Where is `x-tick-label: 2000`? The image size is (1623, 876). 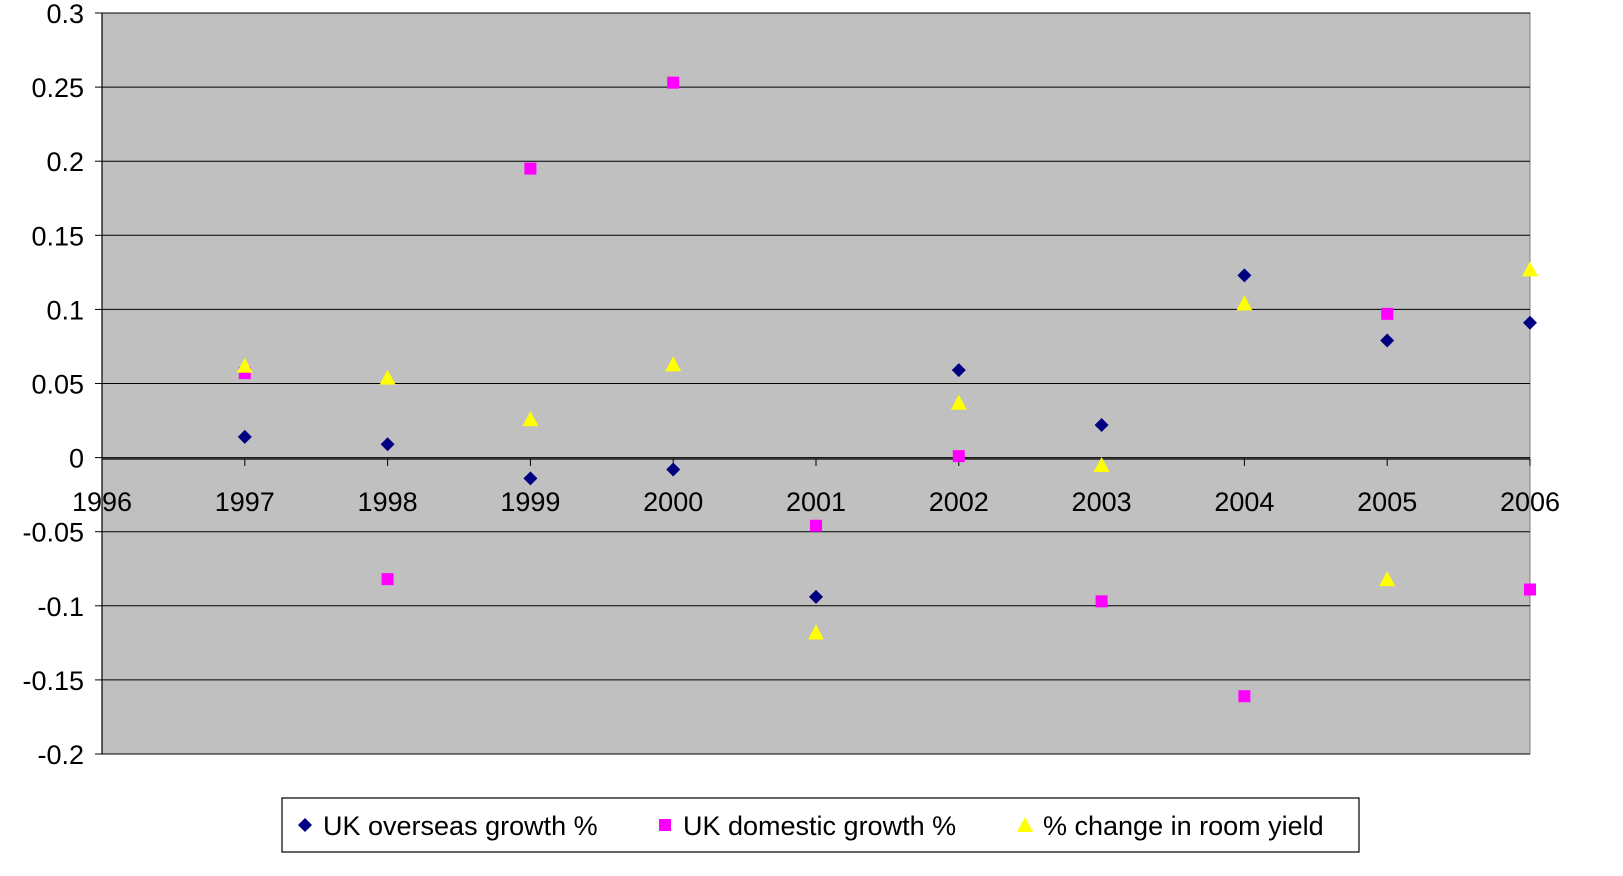 x-tick-label: 2000 is located at coordinates (673, 502).